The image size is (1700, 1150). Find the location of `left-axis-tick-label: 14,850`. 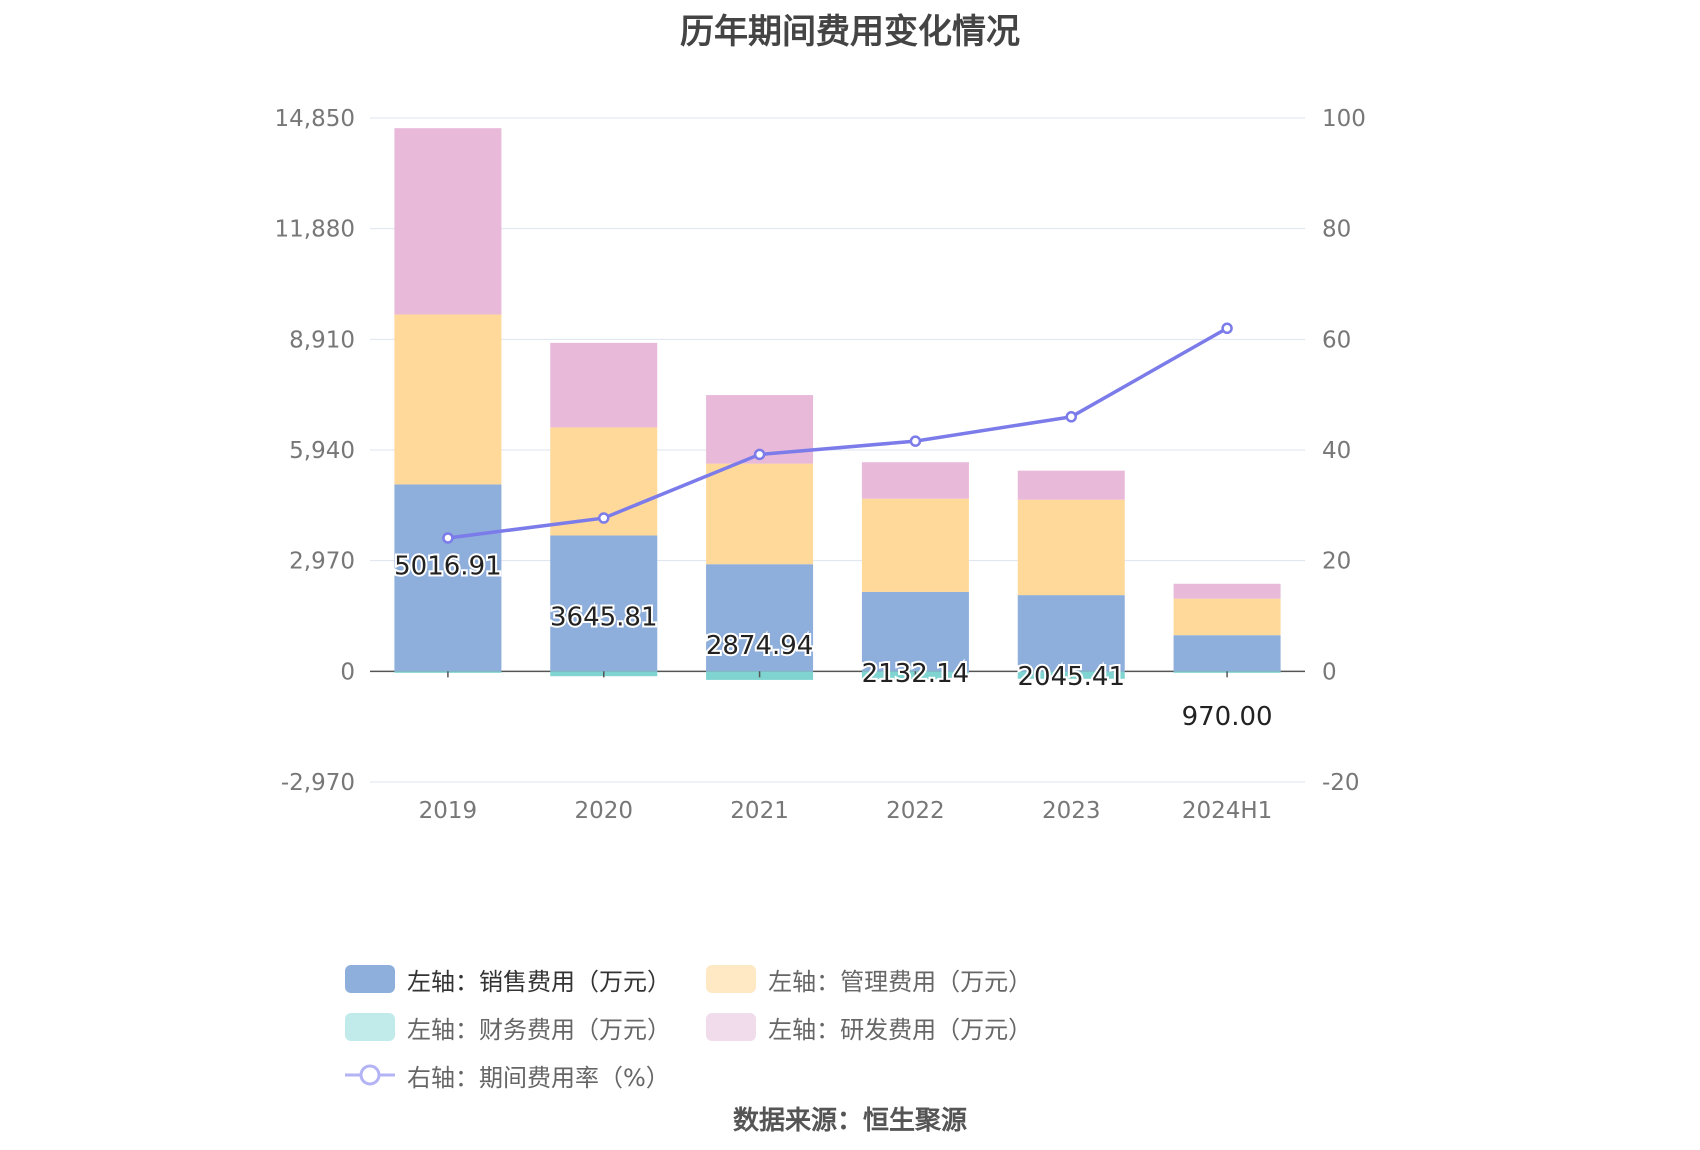

left-axis-tick-label: 14,850 is located at coordinates (315, 119).